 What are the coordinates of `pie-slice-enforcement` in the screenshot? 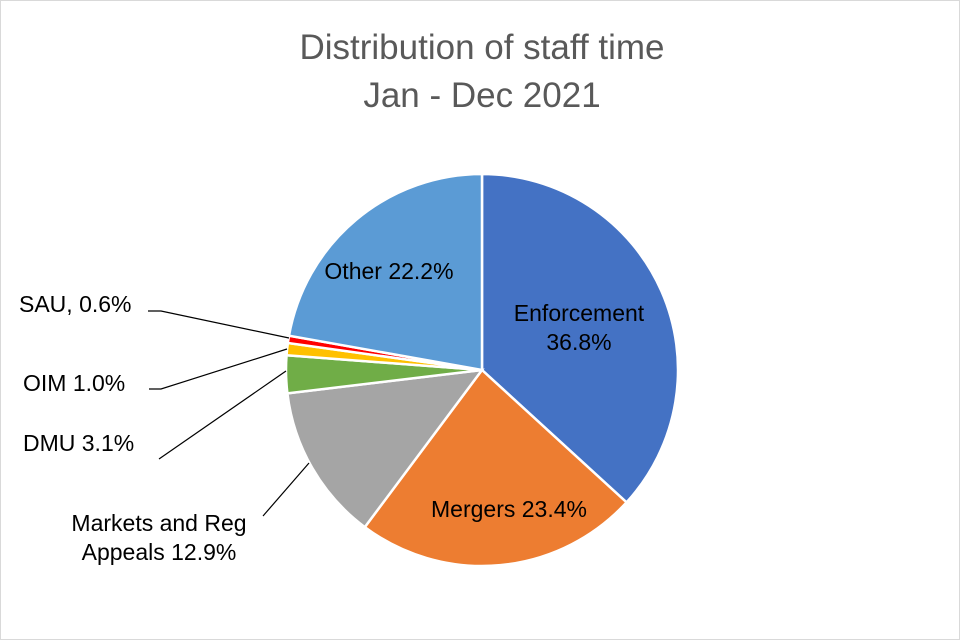 It's located at (580, 338).